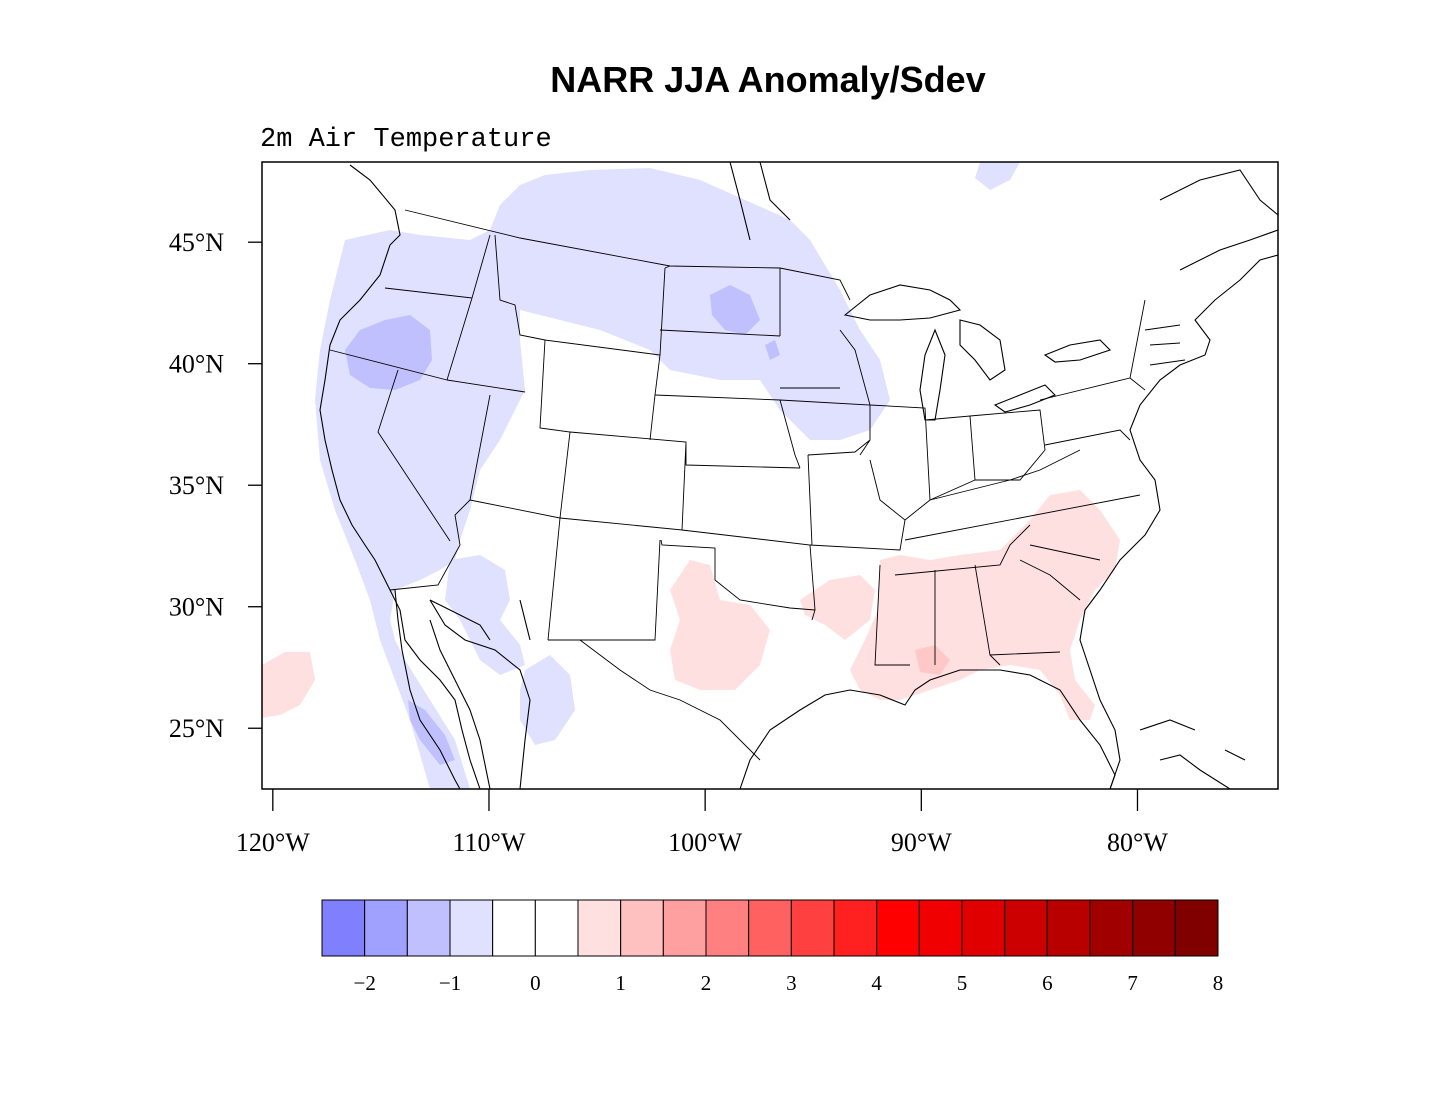 This screenshot has height=1105, width=1430. What do you see at coordinates (196, 607) in the screenshot?
I see `lat-tick-label: 30°N` at bounding box center [196, 607].